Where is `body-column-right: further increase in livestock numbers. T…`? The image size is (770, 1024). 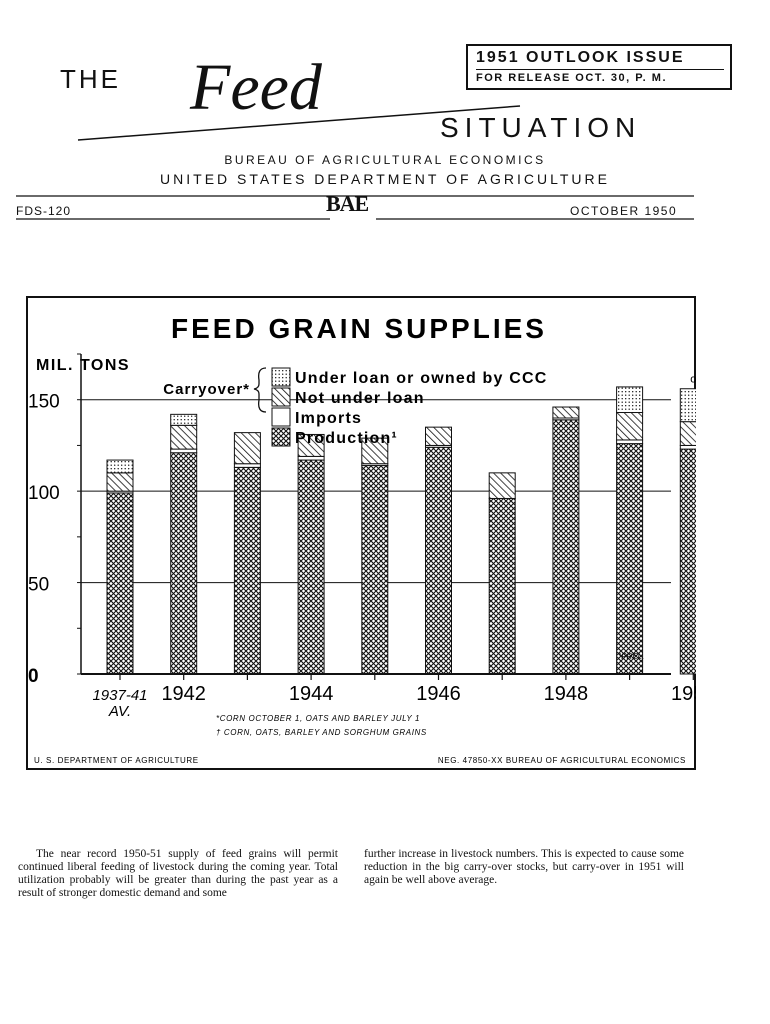 body-column-right: further increase in livestock numbers. T… is located at coordinates (524, 867).